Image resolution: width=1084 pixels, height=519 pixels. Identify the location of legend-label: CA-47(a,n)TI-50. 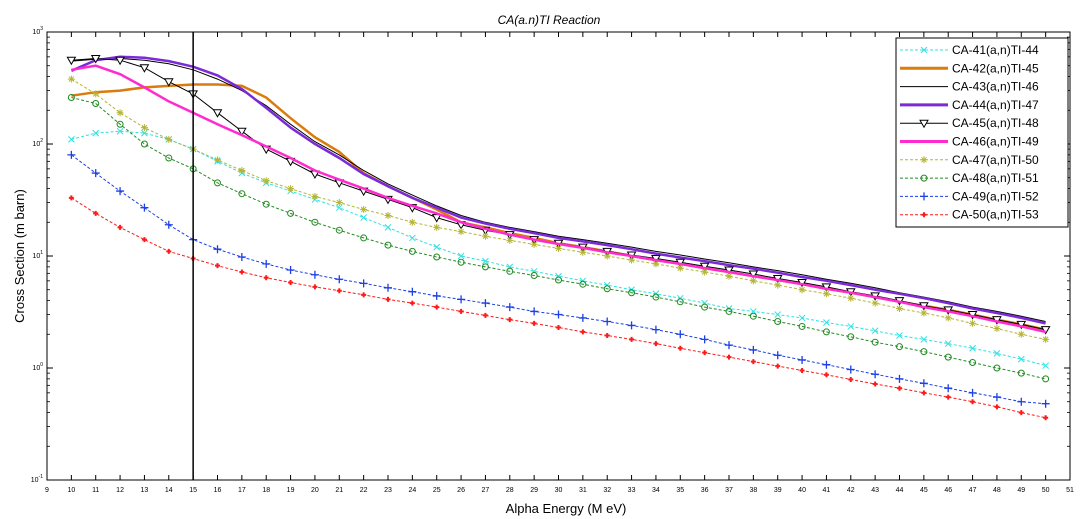
(995, 160).